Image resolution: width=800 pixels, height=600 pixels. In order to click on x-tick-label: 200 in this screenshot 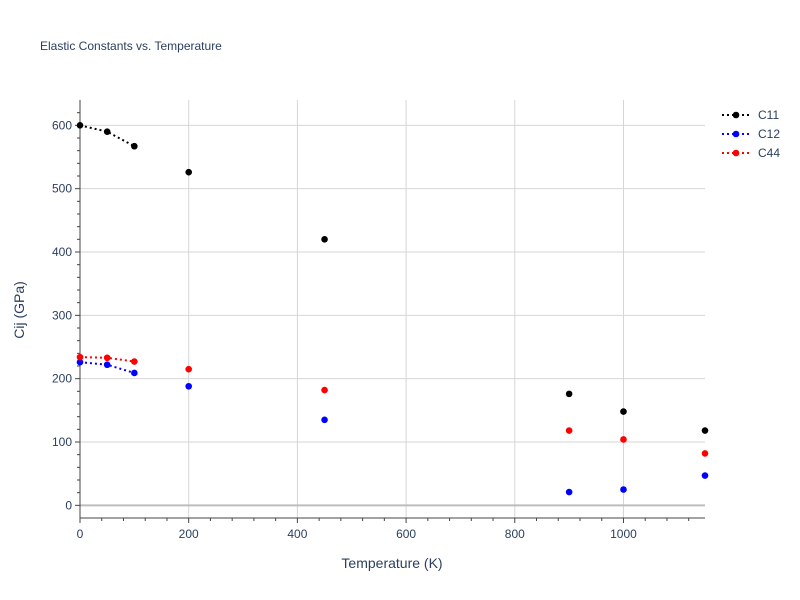, I will do `click(189, 534)`.